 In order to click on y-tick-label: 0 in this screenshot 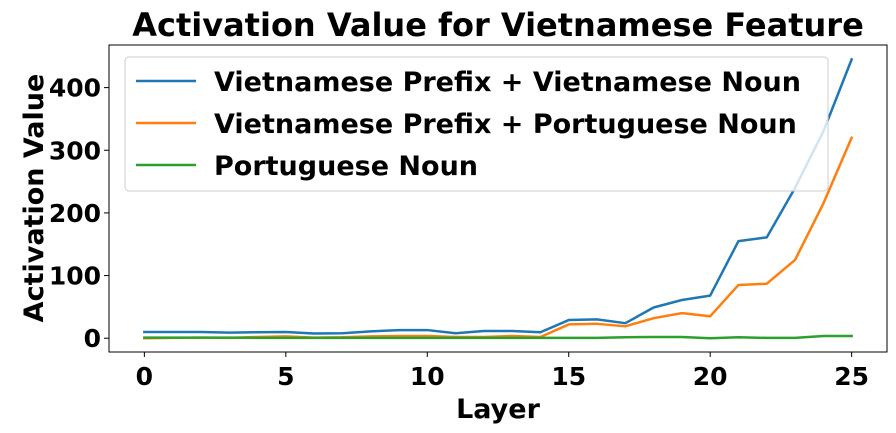, I will do `click(92, 338)`.